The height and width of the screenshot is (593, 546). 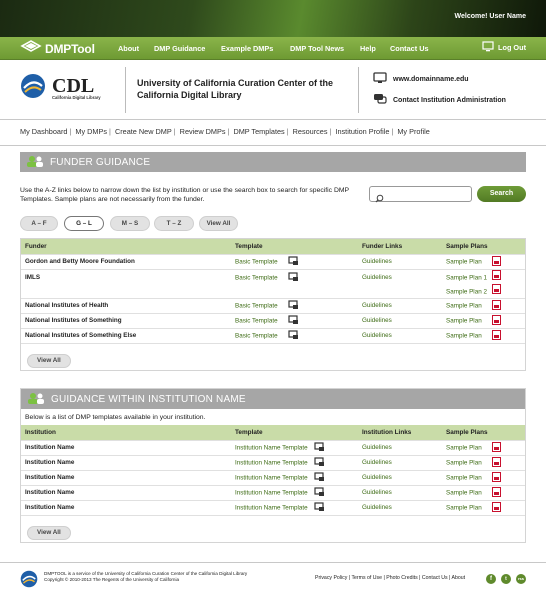 I want to click on subnav-create-new-dmp: Create New DMP, so click(x=143, y=131).